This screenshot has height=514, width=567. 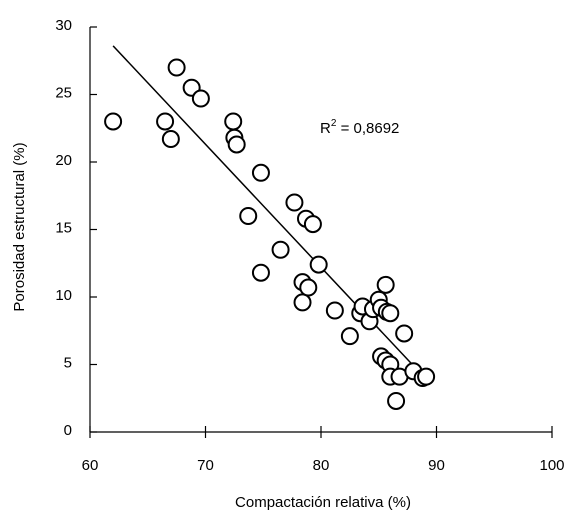 What do you see at coordinates (19, 226) in the screenshot?
I see `y-axis-title: Porosidad estructural (%)` at bounding box center [19, 226].